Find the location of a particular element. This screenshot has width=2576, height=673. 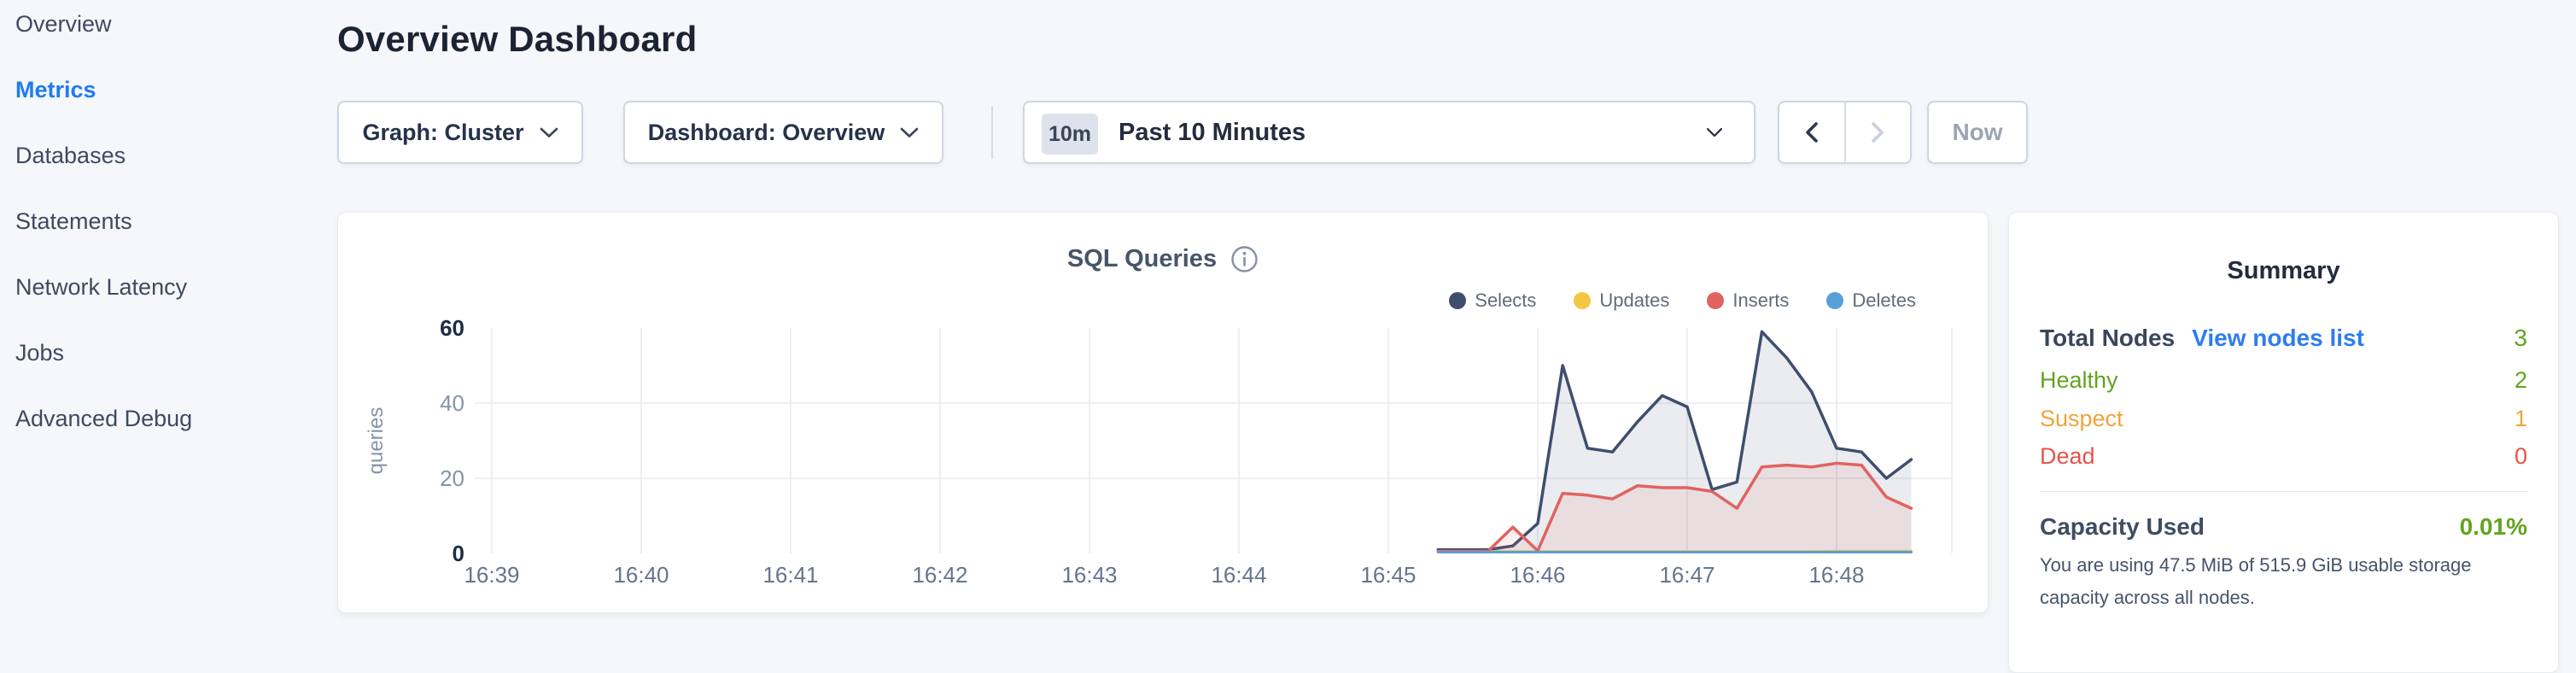

suspect-label: Suspect is located at coordinates (2081, 419).